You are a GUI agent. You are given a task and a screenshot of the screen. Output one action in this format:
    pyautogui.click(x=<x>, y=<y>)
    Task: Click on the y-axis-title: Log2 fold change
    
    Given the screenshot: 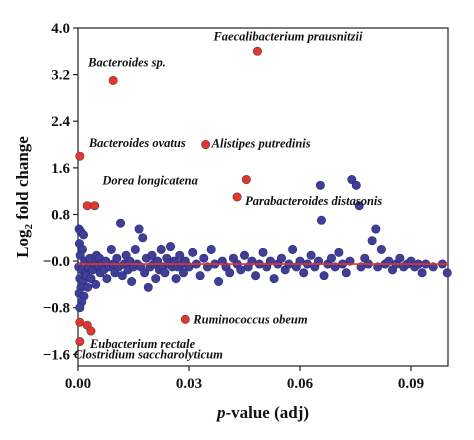 What is the action you would take?
    pyautogui.click(x=24, y=197)
    